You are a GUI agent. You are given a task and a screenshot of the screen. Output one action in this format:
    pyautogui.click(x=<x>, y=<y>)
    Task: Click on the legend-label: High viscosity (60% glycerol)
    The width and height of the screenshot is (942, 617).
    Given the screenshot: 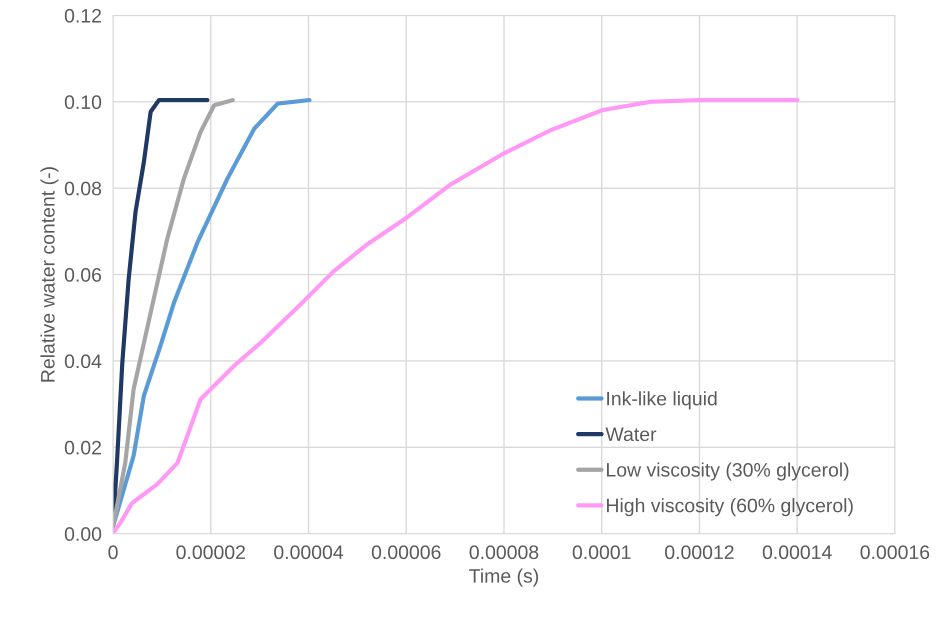 What is the action you would take?
    pyautogui.click(x=730, y=507)
    